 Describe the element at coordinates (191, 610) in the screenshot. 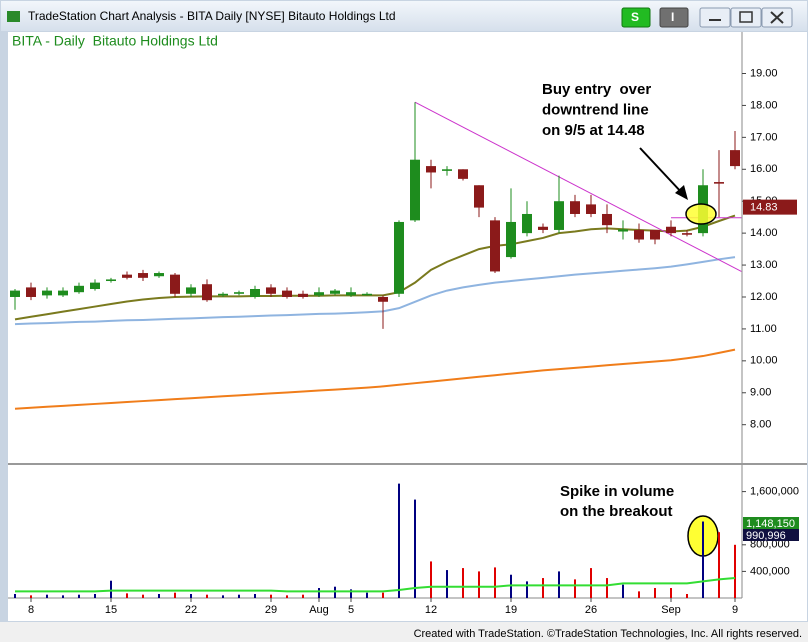

I see `x-tick-label: 22` at that location.